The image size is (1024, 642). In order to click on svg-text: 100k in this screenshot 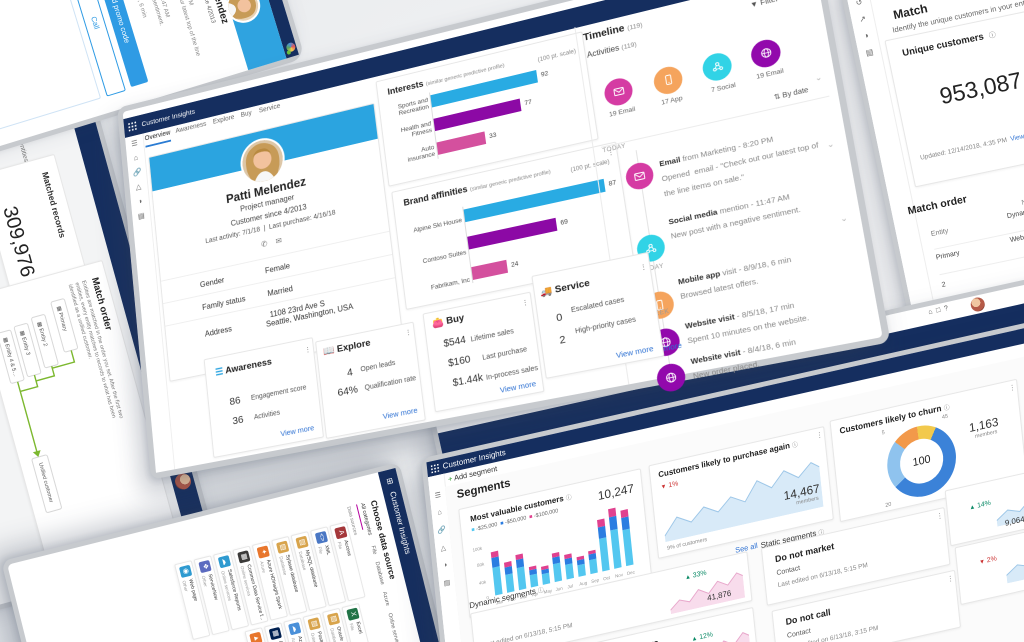, I will do `click(477, 548)`.